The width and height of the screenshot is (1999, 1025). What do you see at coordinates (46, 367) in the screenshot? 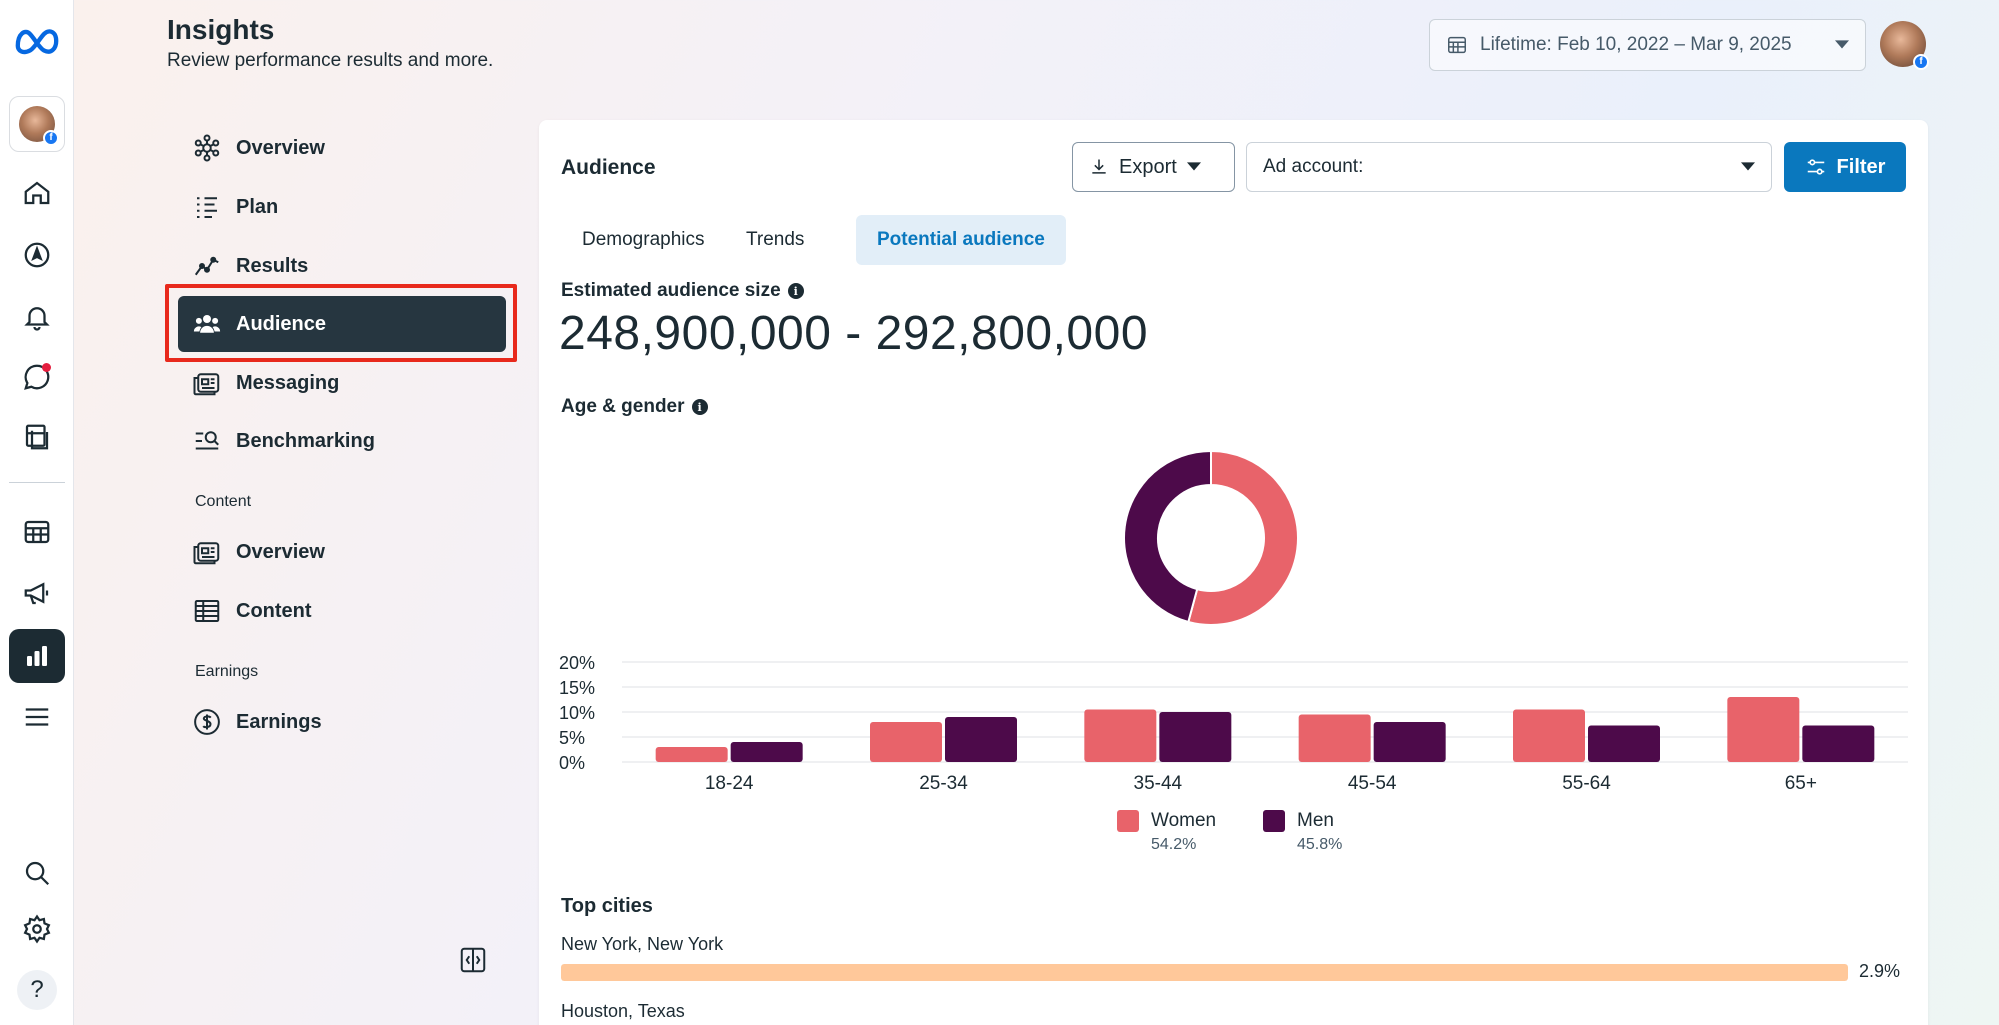
I see `notification-dot` at bounding box center [46, 367].